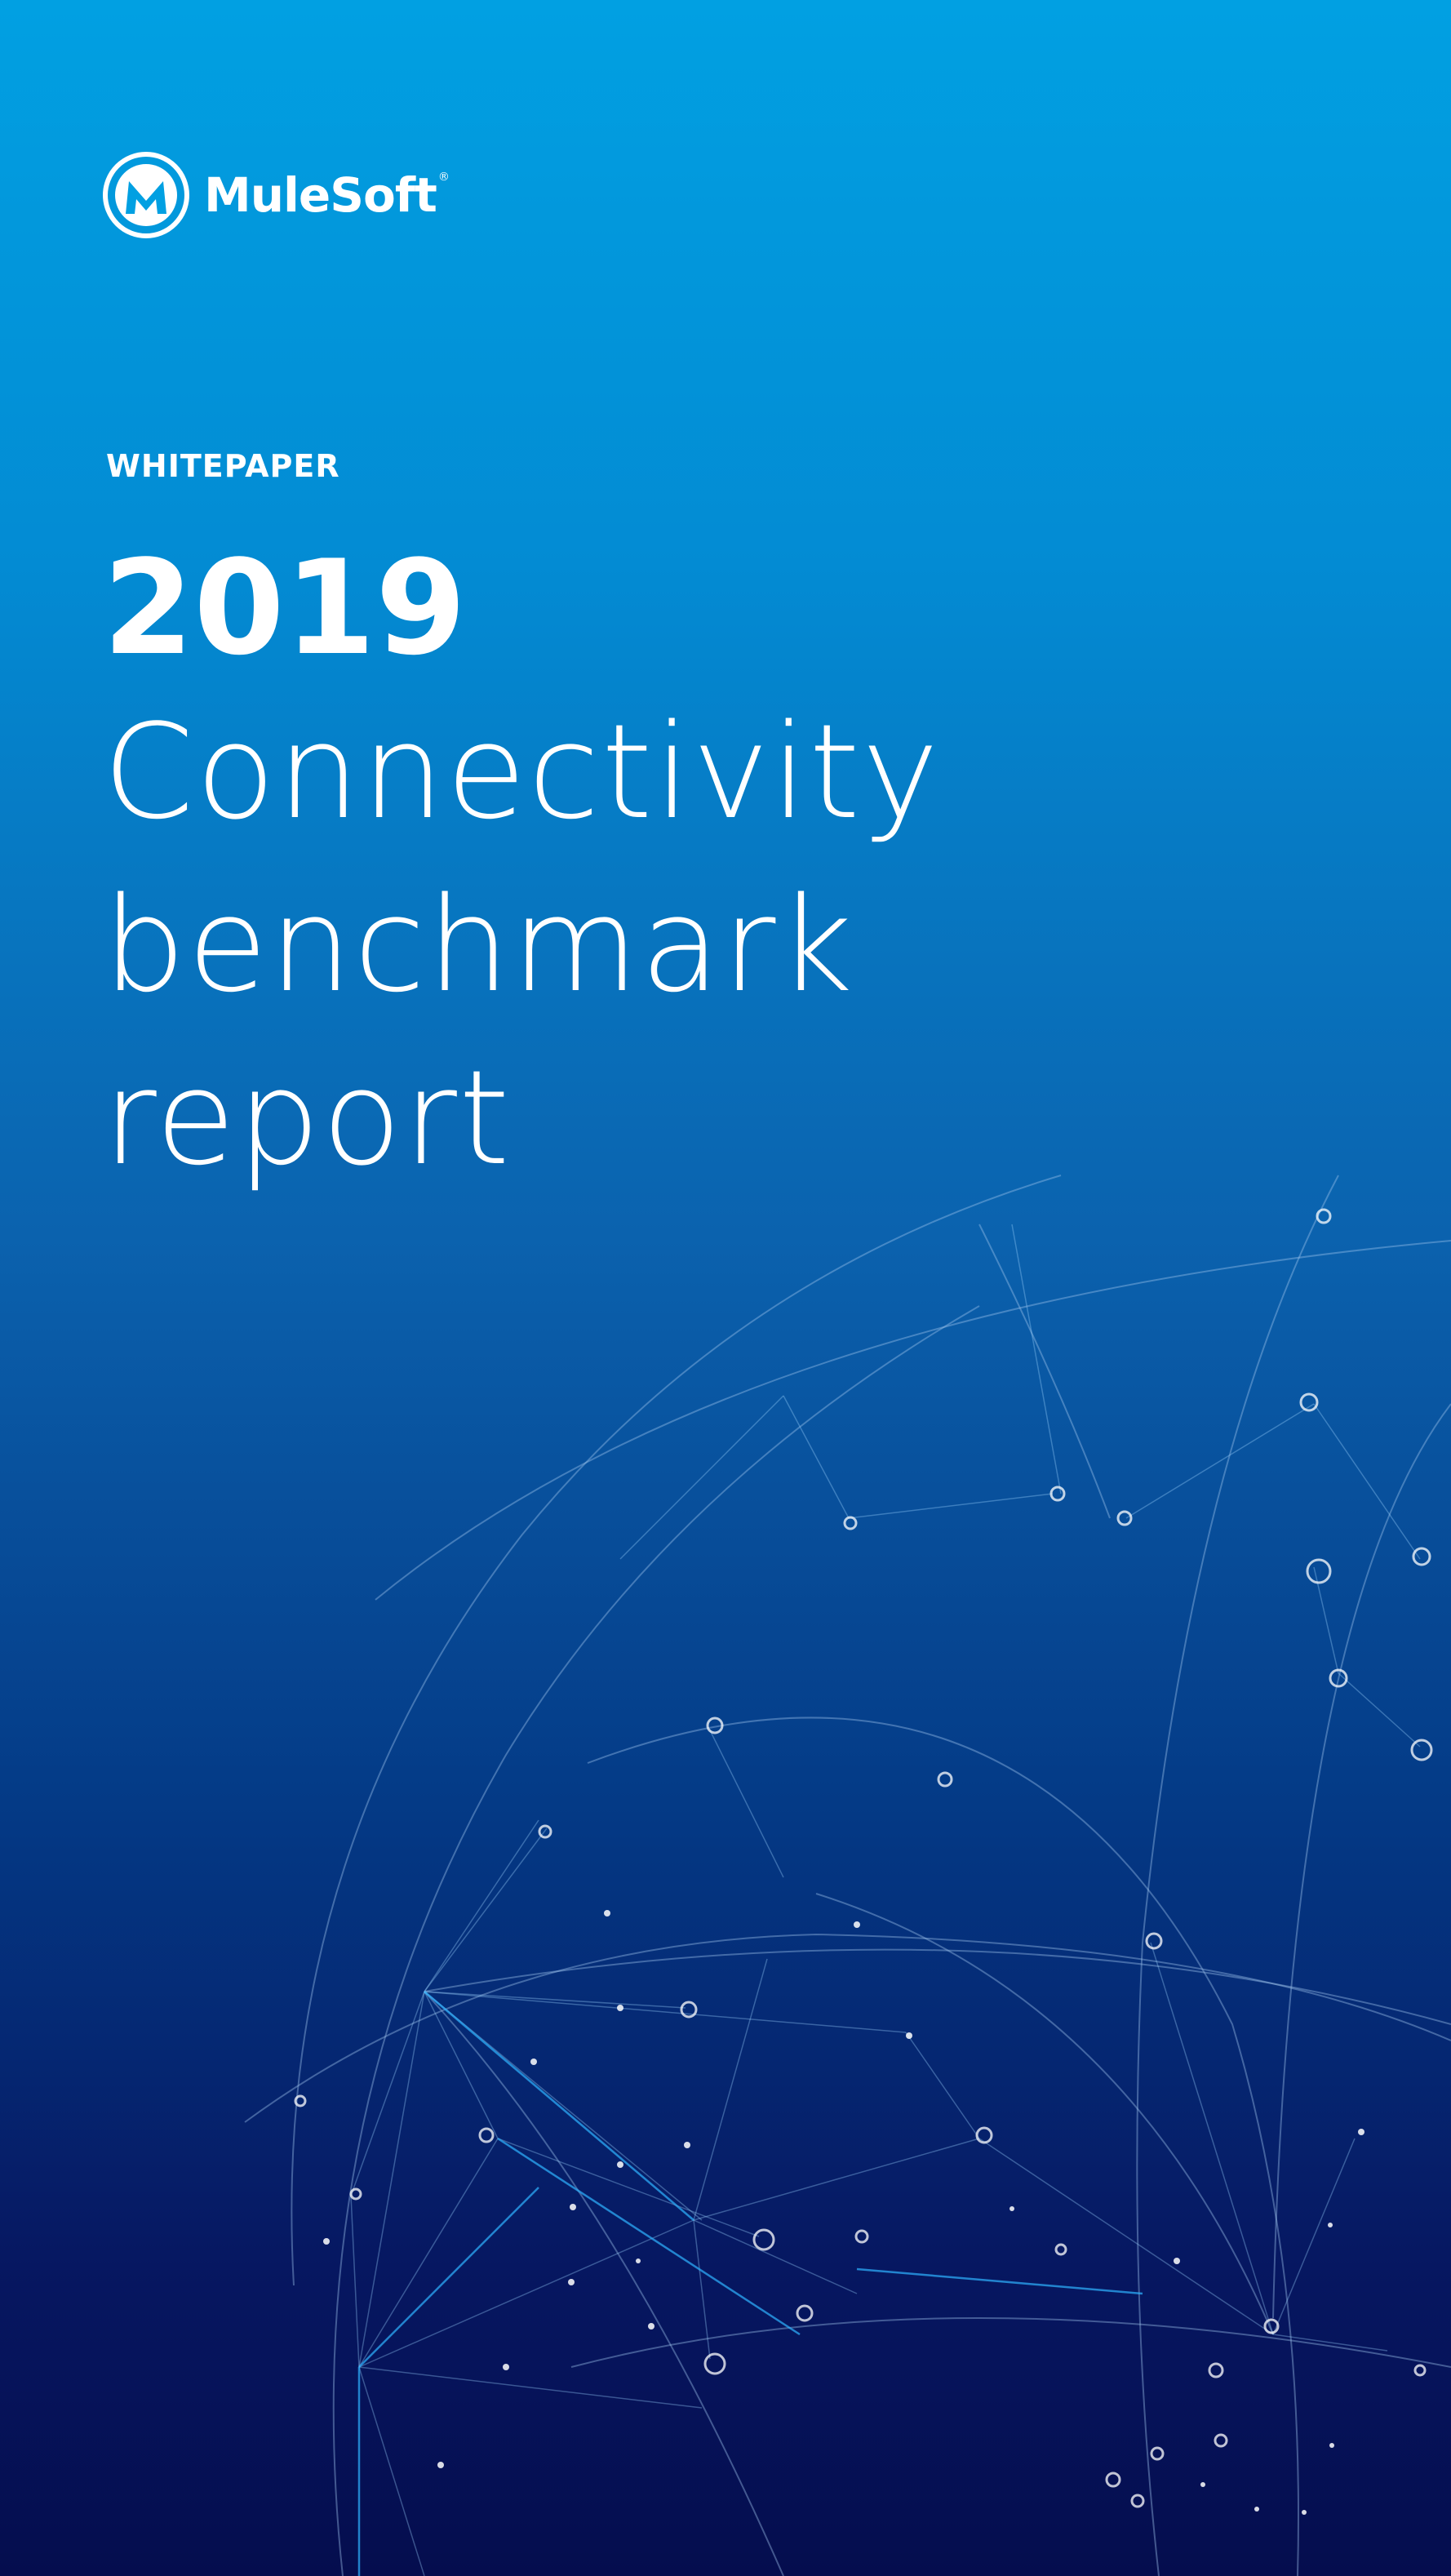 The width and height of the screenshot is (1451, 2576). I want to click on title-line-2: benchmark, so click(479, 944).